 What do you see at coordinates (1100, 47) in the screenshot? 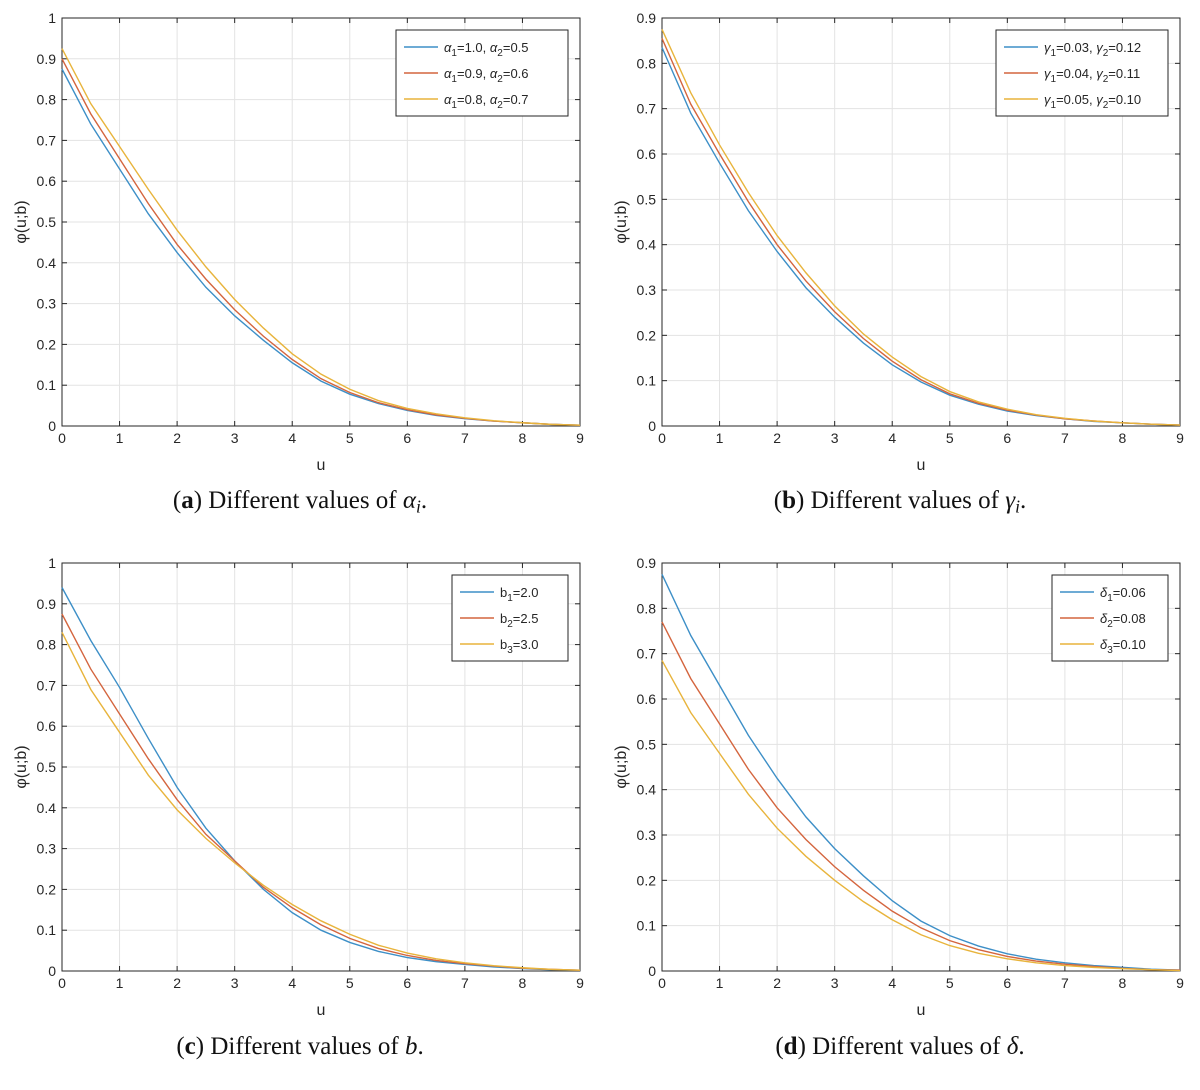
I see `legend-sym2: γ` at bounding box center [1100, 47].